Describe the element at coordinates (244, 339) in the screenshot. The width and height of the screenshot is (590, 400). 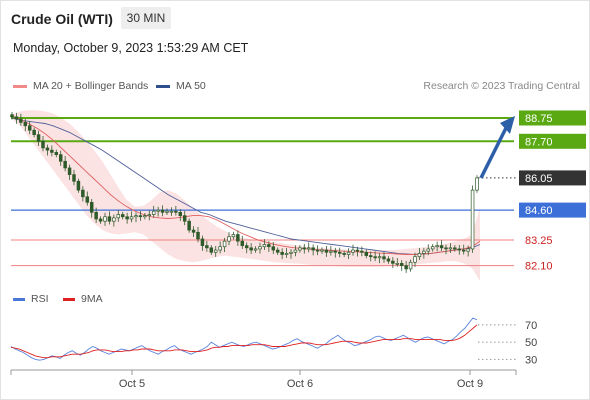
I see `rsi-line` at that location.